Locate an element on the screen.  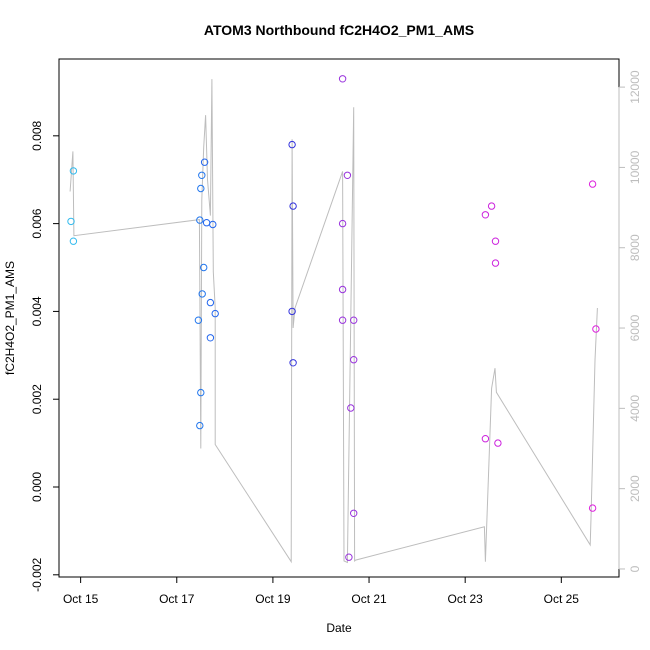
y-tick-label-5: 0.008 is located at coordinates (37, 135).